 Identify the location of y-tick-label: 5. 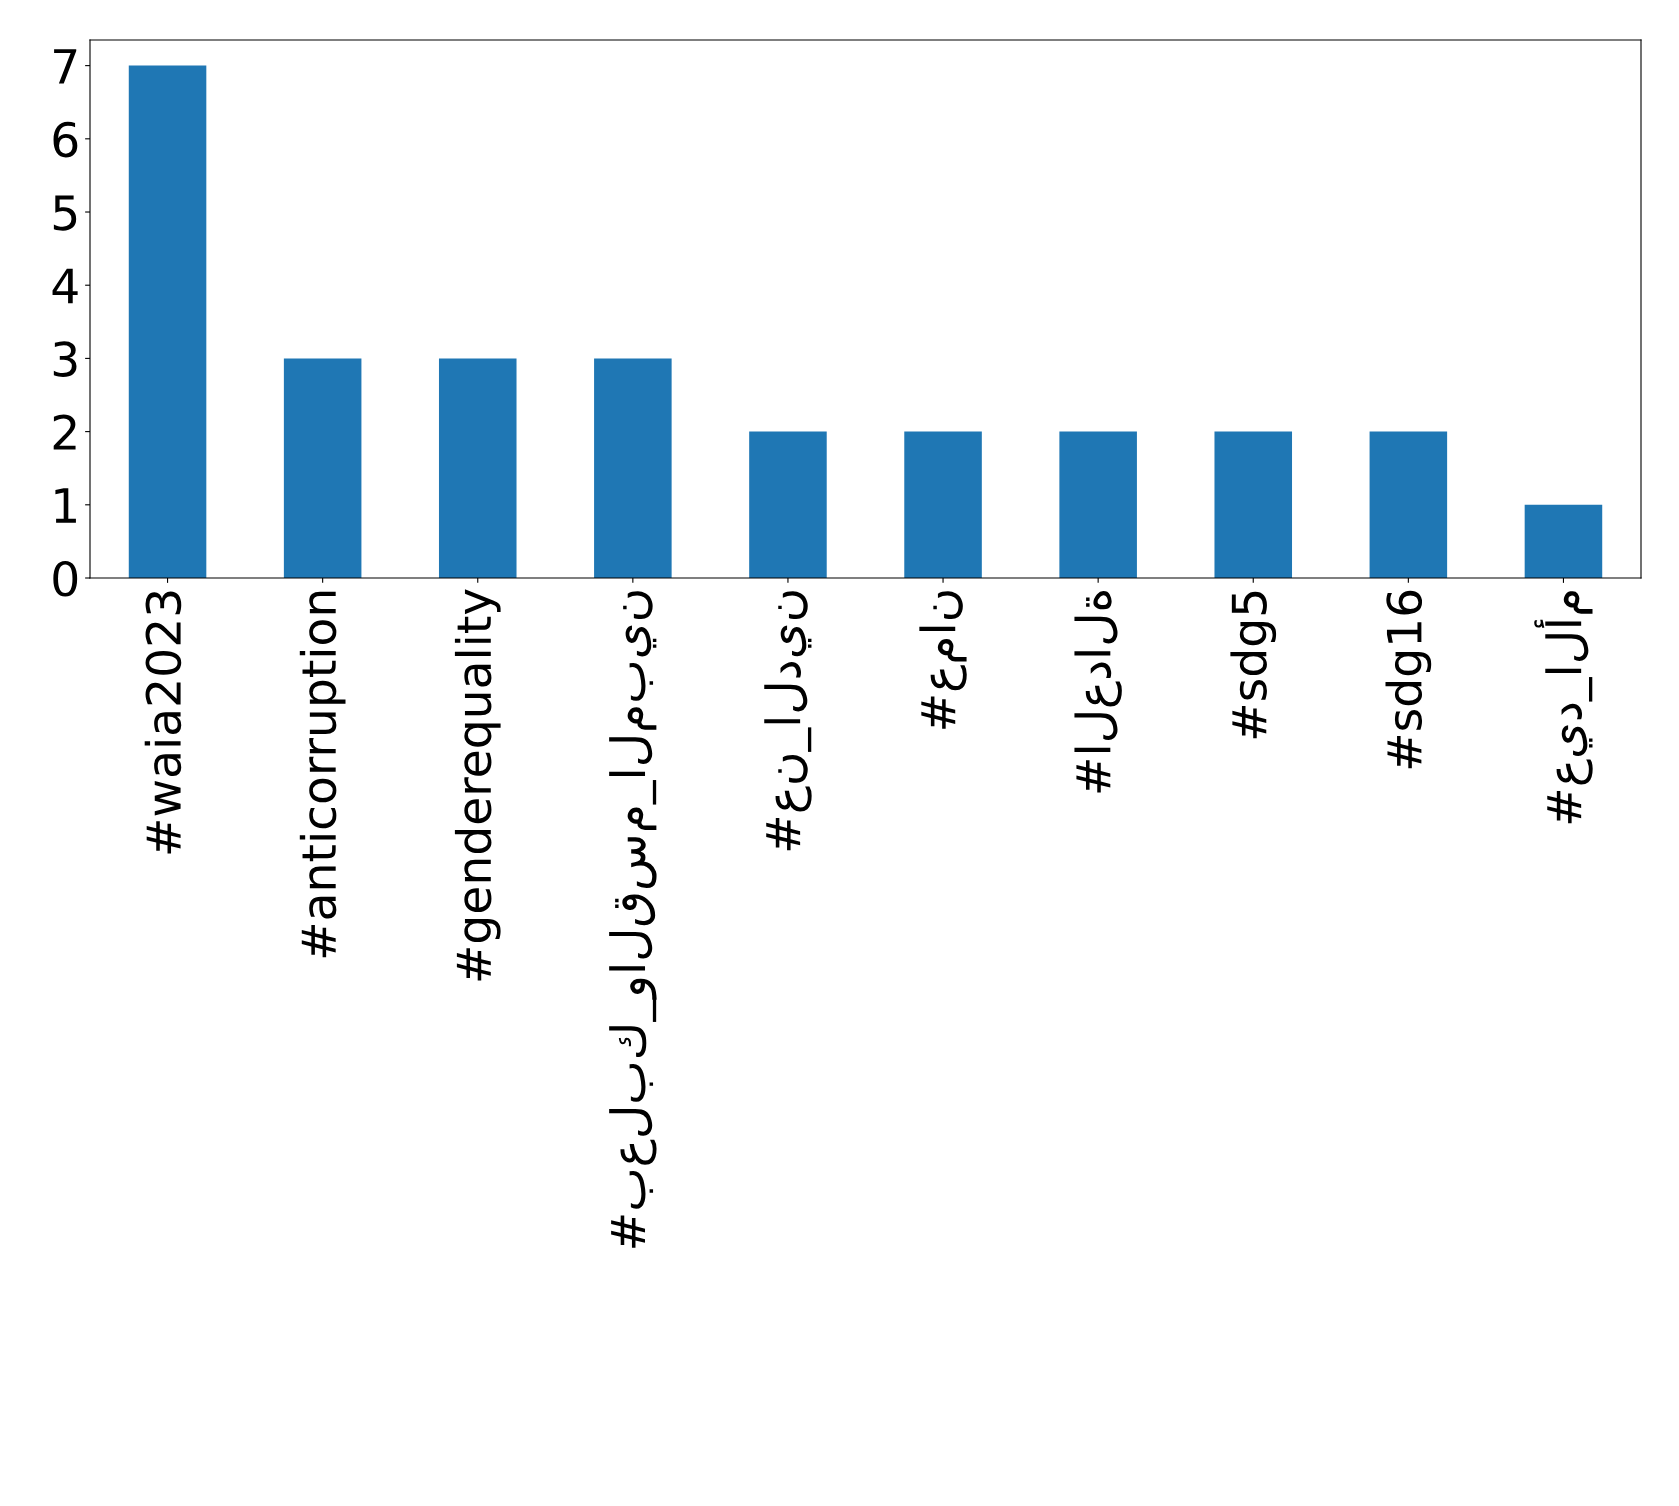
(65, 213).